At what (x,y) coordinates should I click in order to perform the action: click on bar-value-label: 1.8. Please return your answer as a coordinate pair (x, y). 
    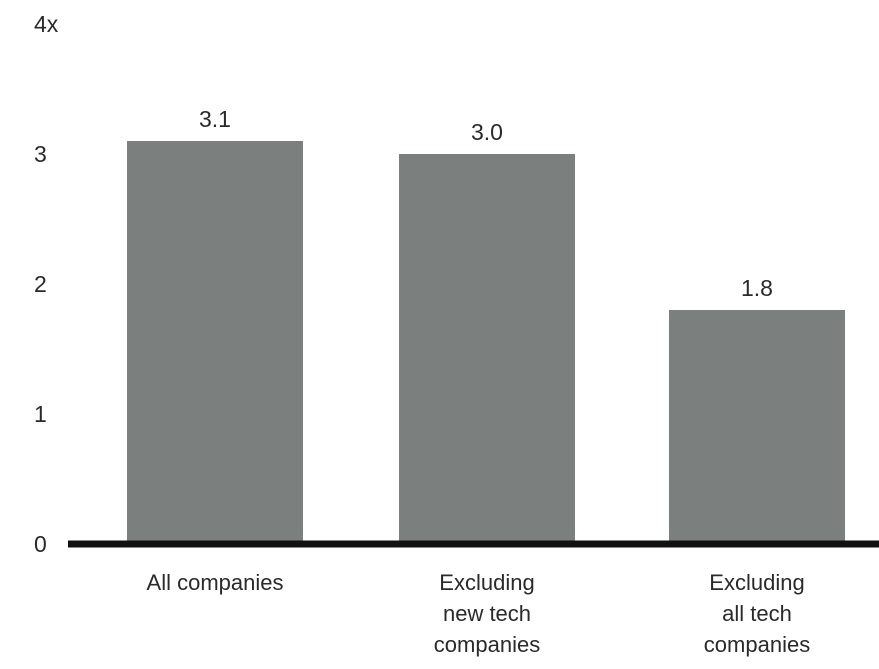
    Looking at the image, I should click on (757, 288).